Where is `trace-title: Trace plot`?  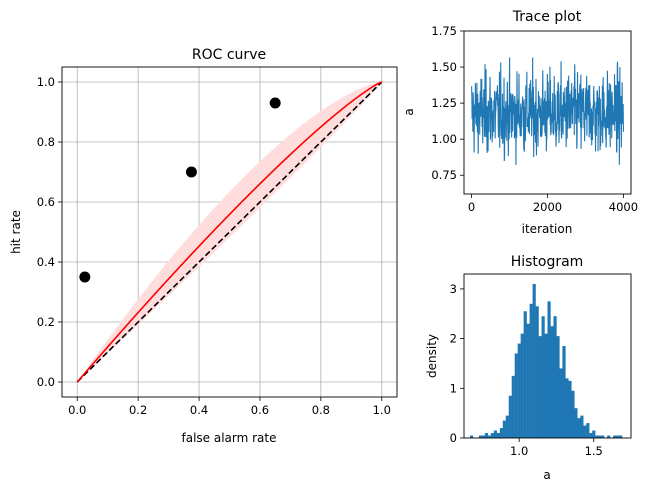
trace-title: Trace plot is located at coordinates (547, 17).